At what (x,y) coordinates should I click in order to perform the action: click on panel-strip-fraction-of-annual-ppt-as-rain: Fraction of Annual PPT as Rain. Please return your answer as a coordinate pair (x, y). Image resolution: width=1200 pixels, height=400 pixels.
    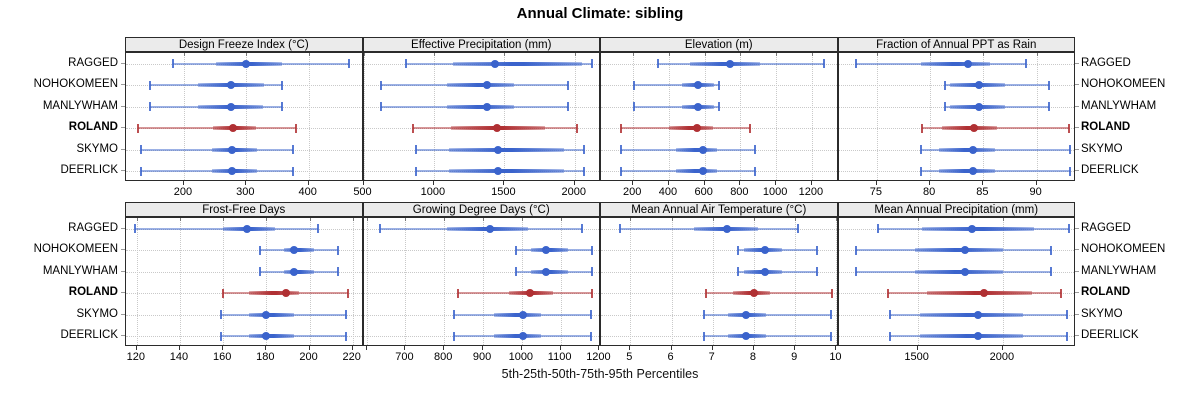
    Looking at the image, I should click on (956, 44).